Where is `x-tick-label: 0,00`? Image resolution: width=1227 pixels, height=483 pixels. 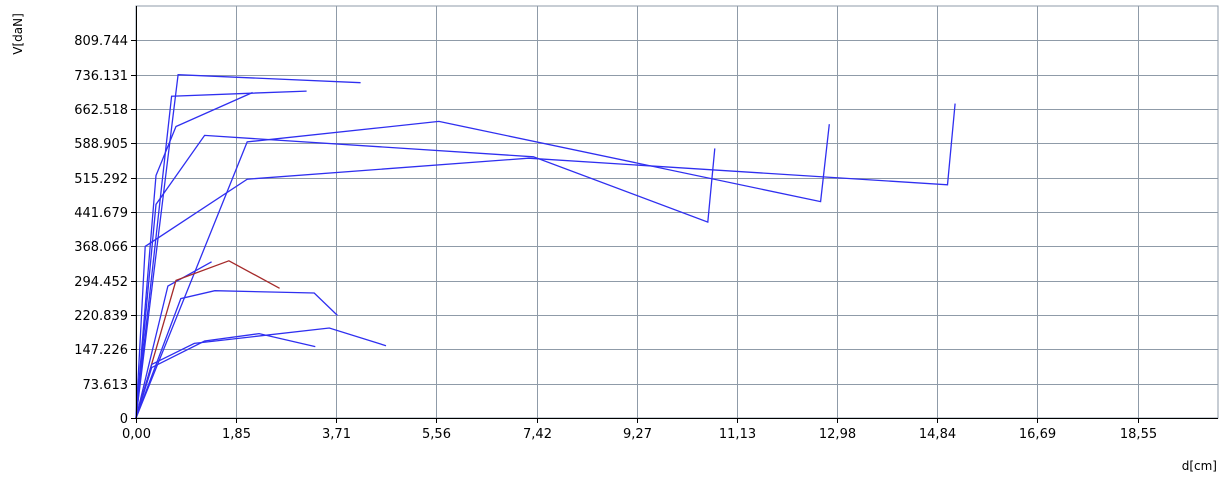 x-tick-label: 0,00 is located at coordinates (136, 434).